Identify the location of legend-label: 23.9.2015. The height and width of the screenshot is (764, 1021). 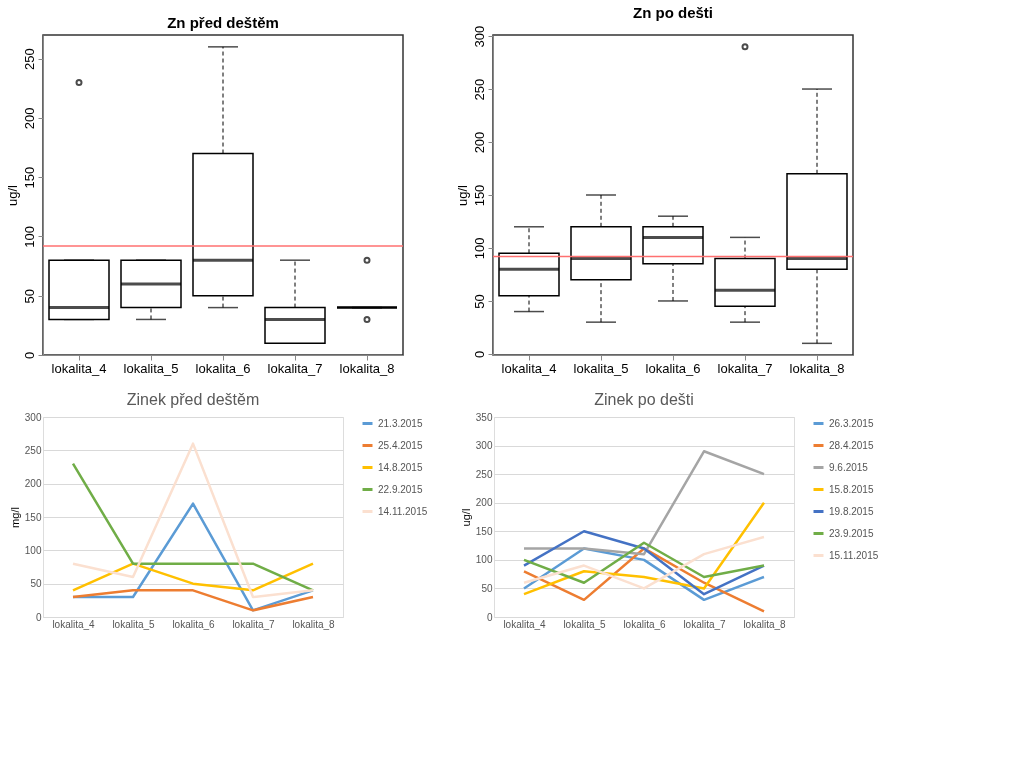
(851, 533).